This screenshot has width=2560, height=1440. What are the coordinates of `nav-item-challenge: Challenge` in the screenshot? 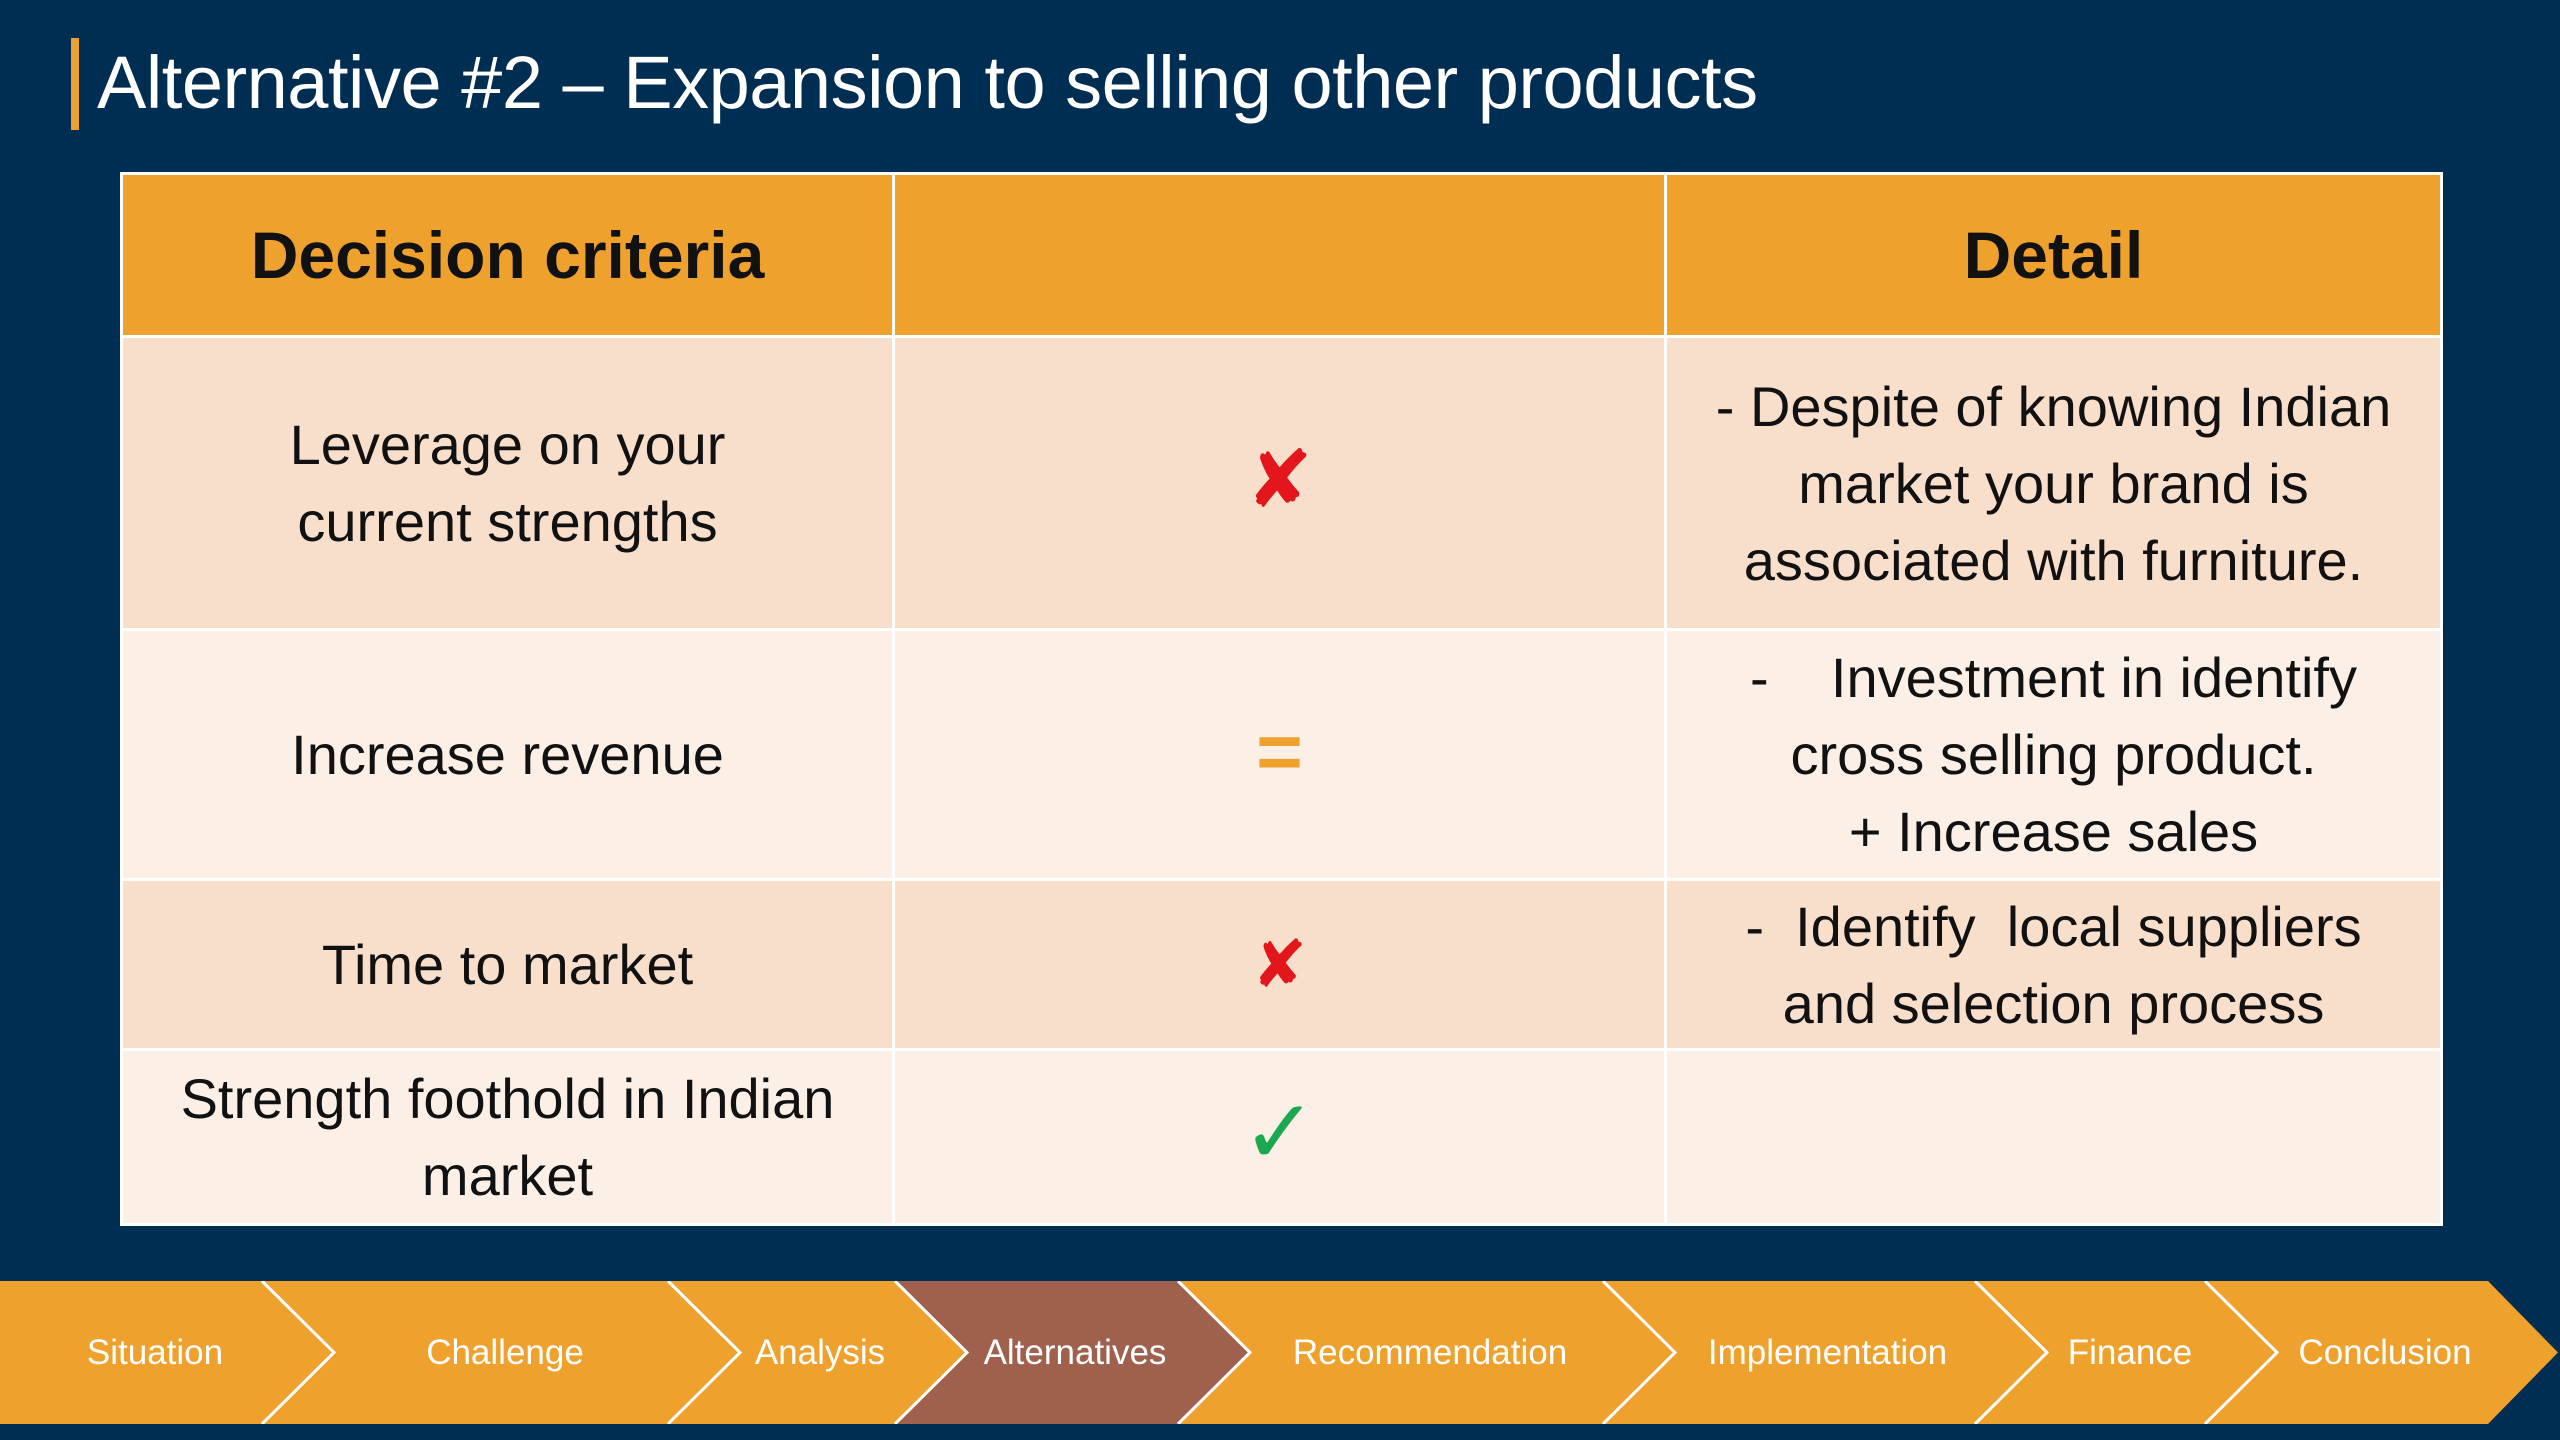 It's located at (505, 1352).